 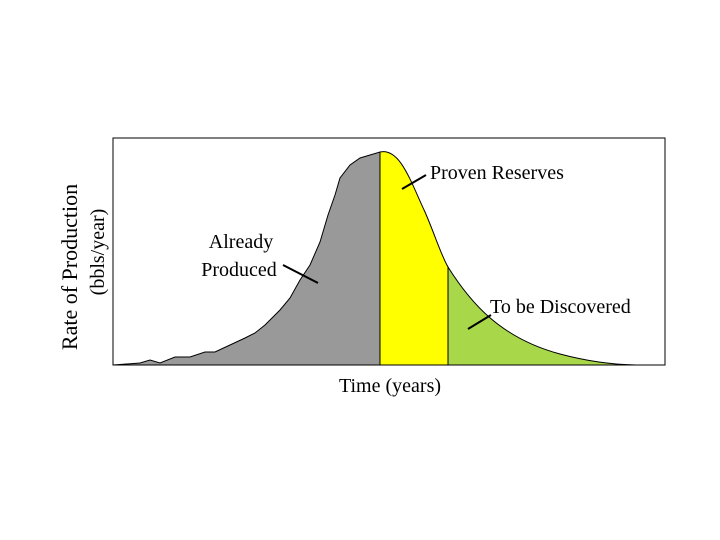 I want to click on region-label: To be Discovered, so click(x=560, y=307).